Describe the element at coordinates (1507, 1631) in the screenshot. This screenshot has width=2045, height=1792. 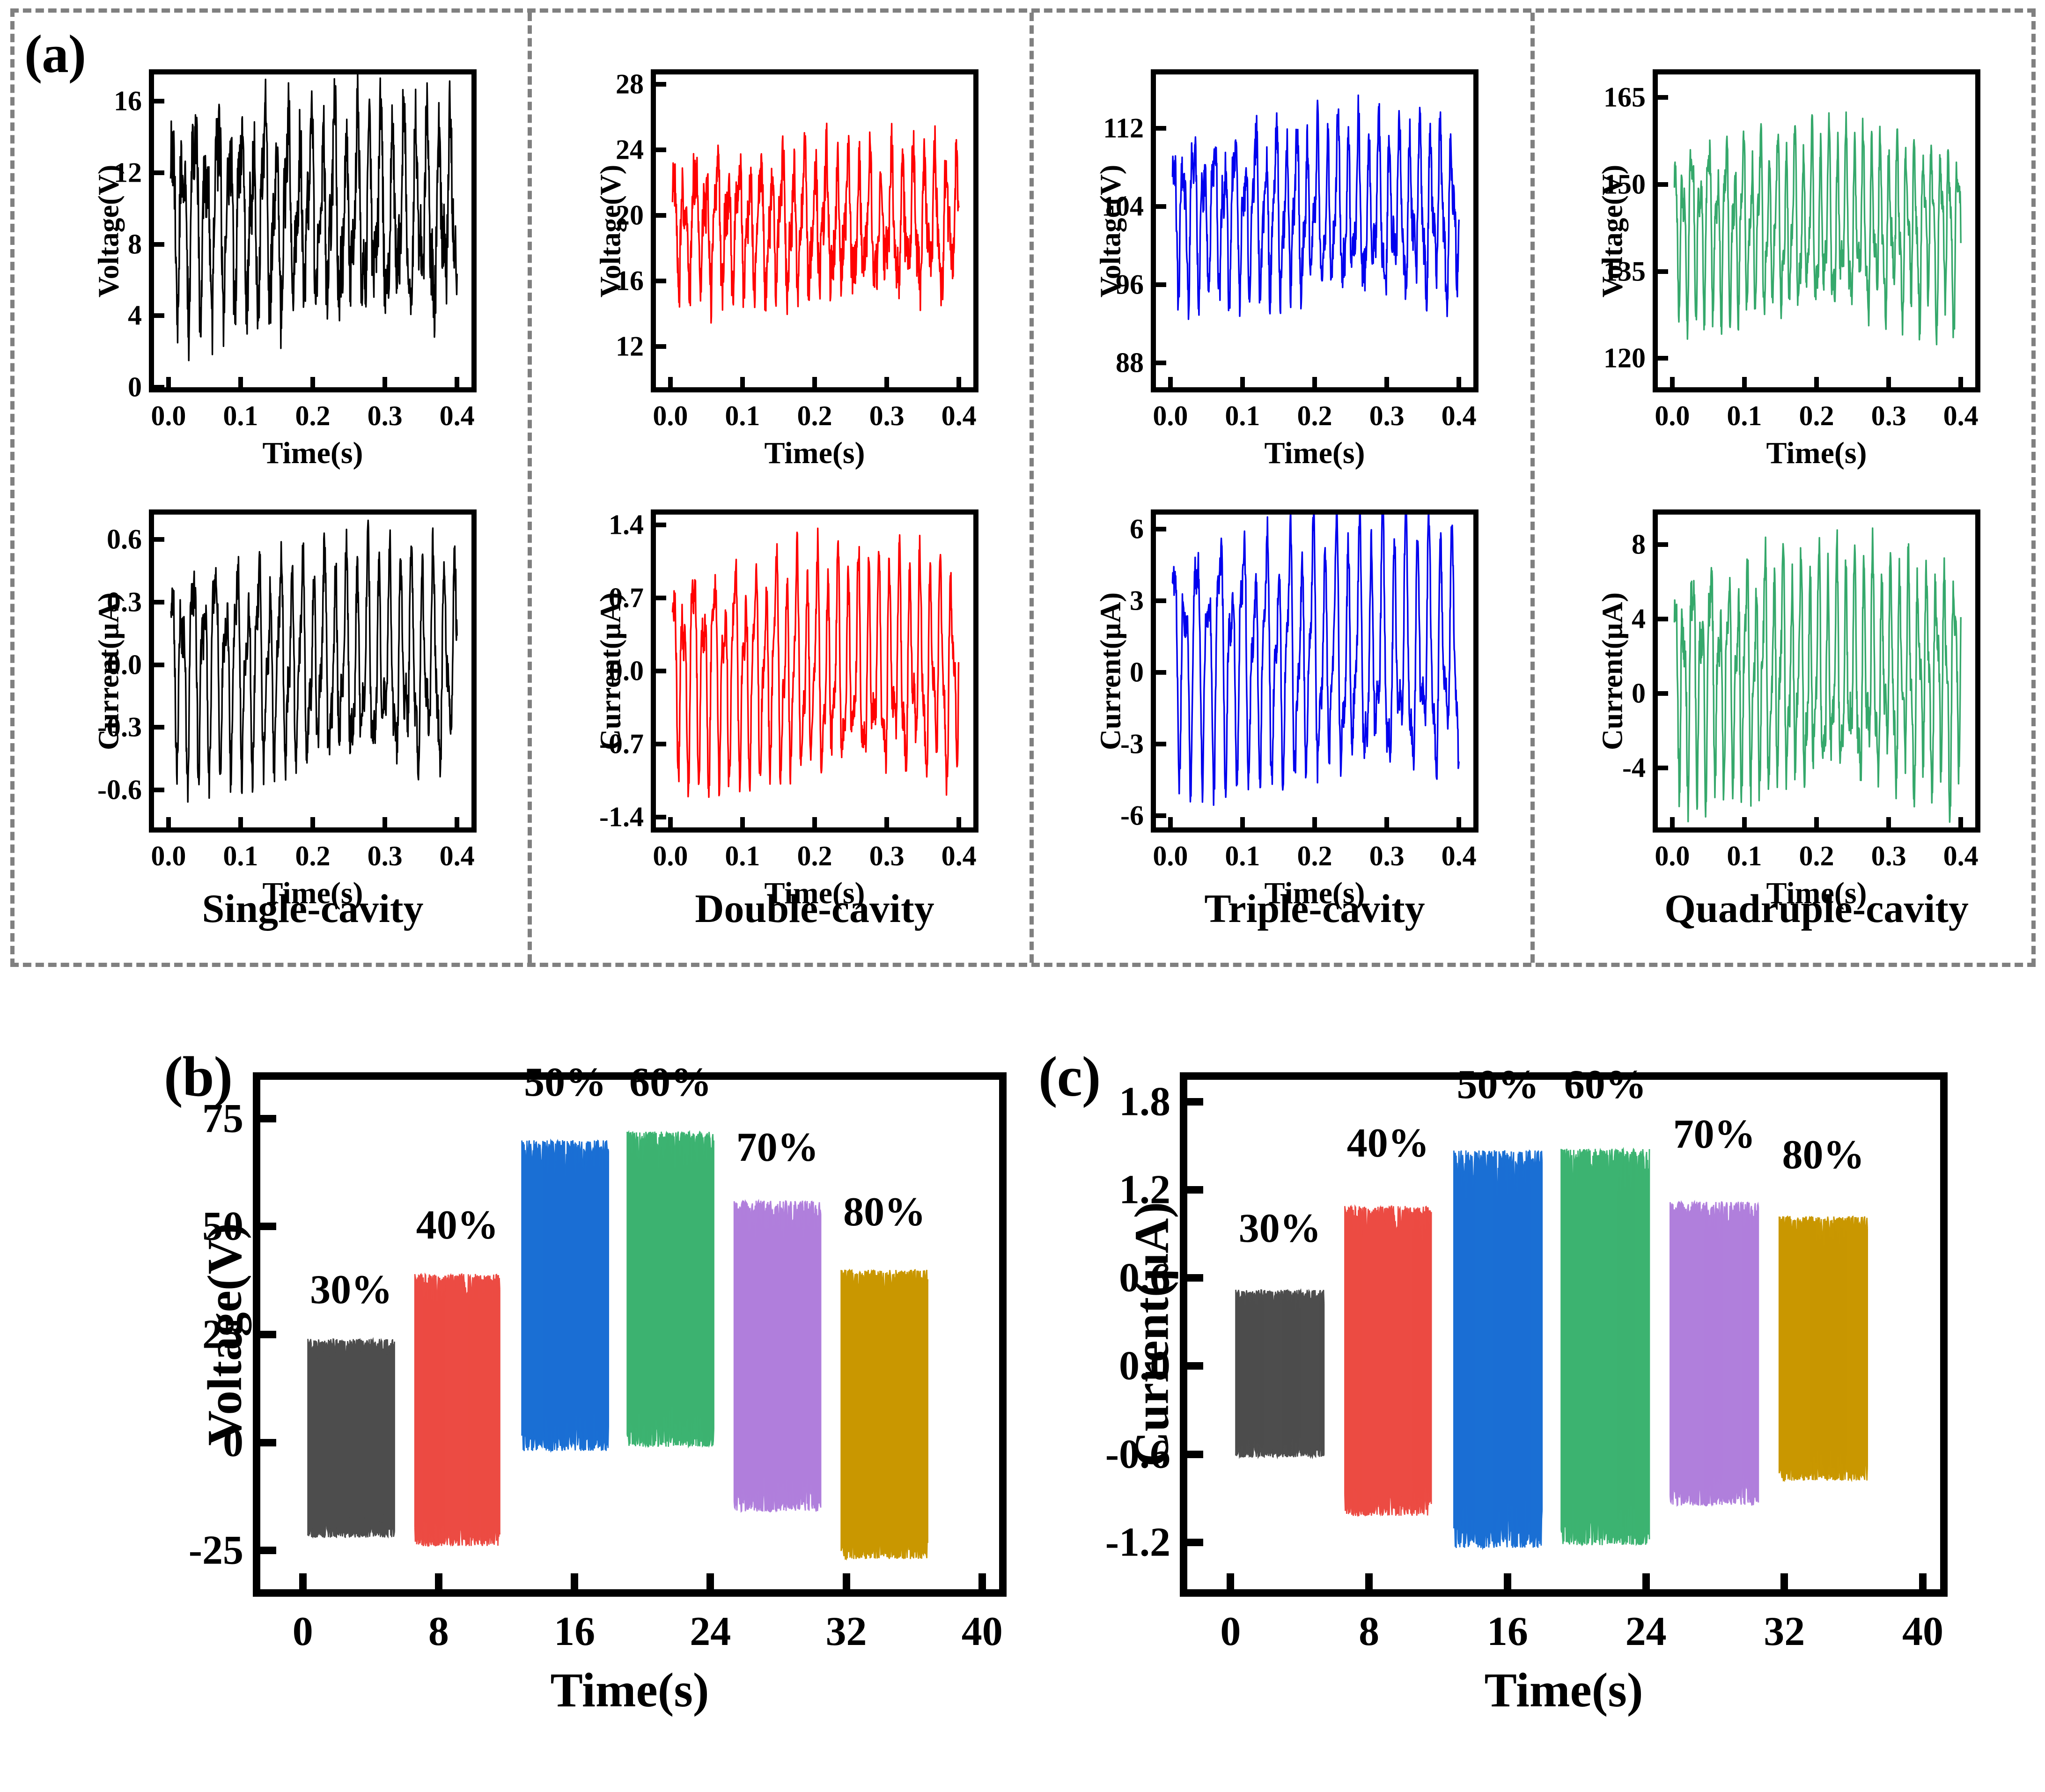
I see `x-tick-label: 16` at that location.